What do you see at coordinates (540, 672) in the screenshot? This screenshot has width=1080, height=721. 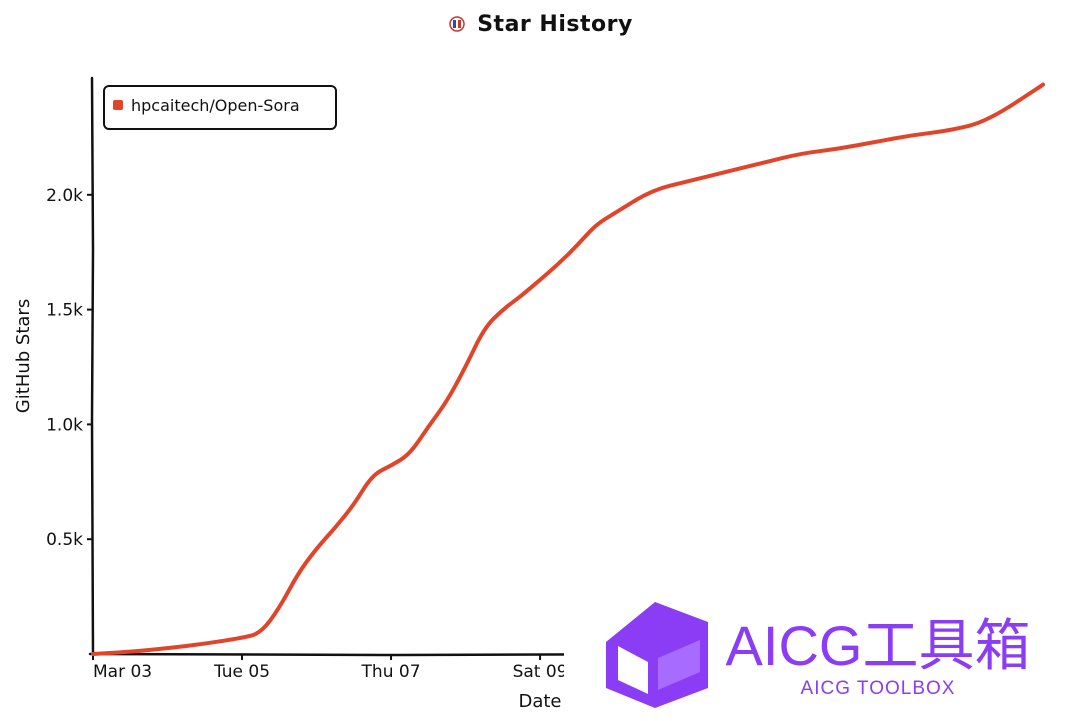 I see `x-tick-label: Sat 09` at bounding box center [540, 672].